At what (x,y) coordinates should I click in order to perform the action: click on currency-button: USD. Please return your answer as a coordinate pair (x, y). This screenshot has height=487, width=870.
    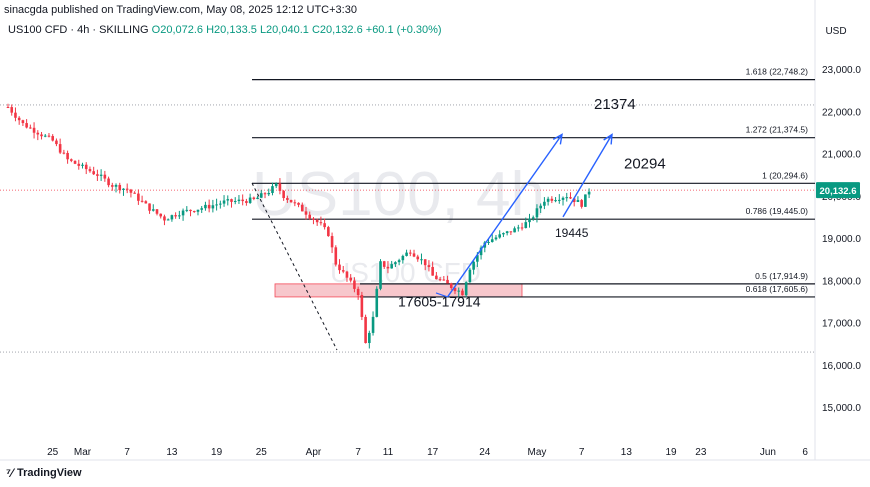
    Looking at the image, I should click on (836, 31).